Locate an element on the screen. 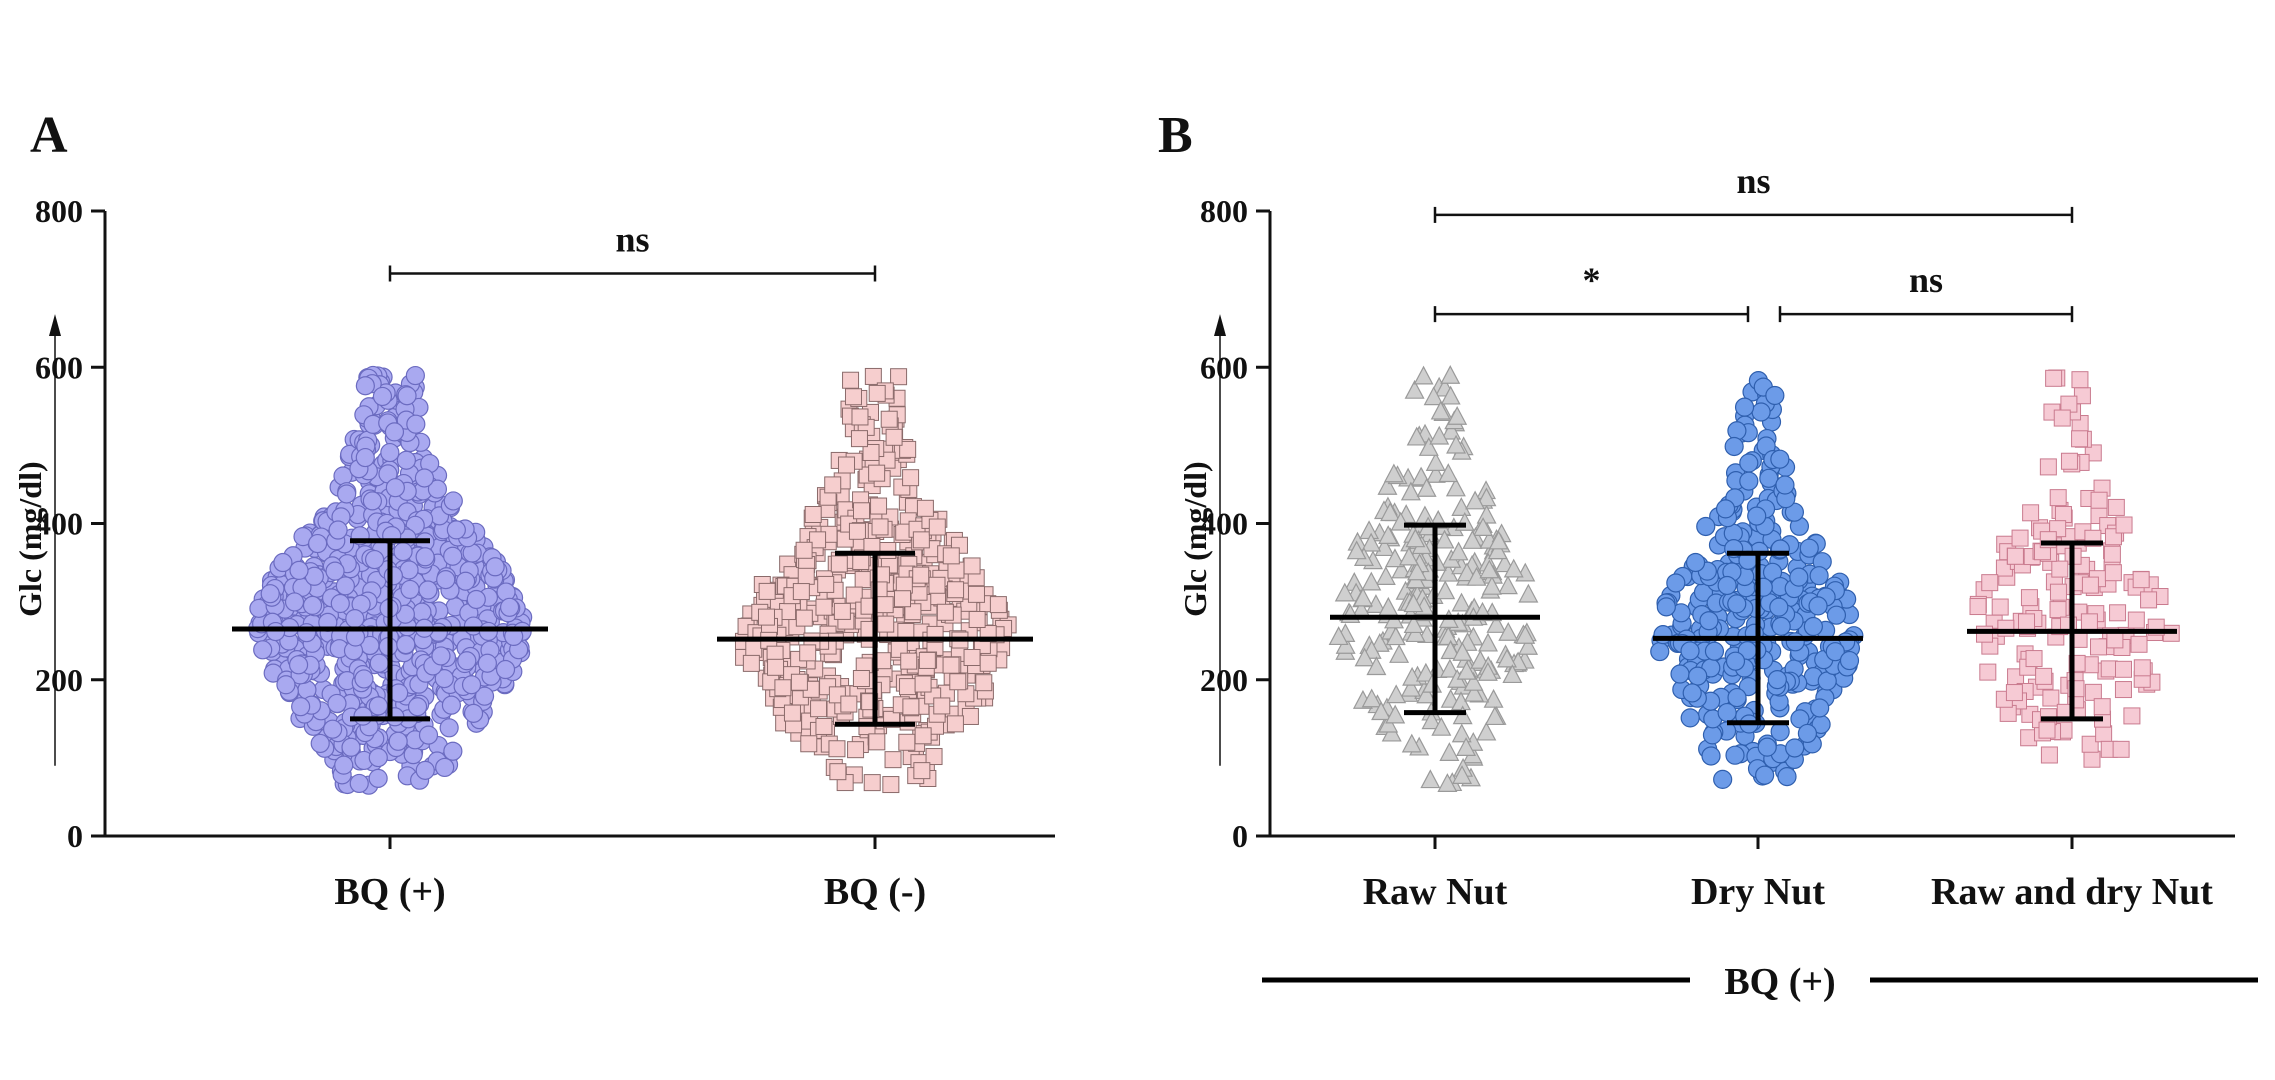 This screenshot has width=2275, height=1080. panel-b-letter: B is located at coordinates (1175, 135).